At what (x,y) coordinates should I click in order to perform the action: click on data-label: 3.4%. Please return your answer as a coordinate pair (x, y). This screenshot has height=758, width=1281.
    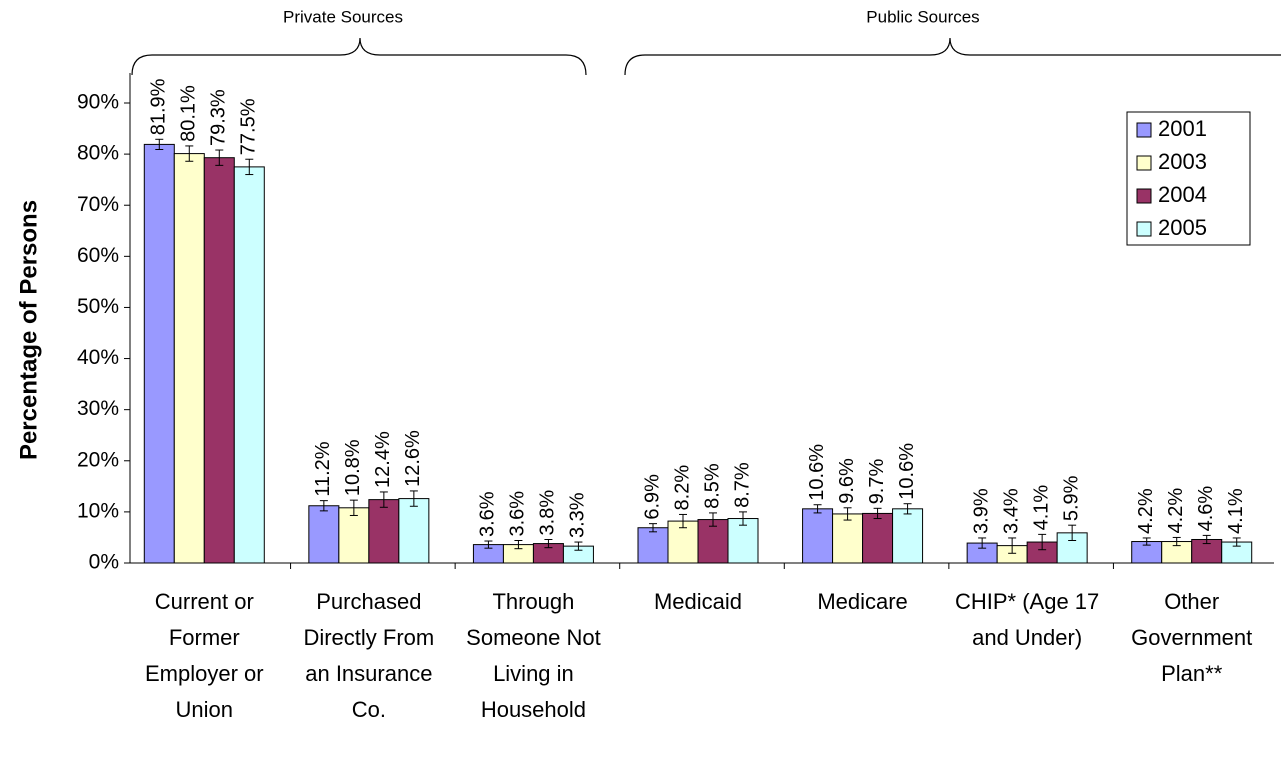
    Looking at the image, I should click on (1011, 511).